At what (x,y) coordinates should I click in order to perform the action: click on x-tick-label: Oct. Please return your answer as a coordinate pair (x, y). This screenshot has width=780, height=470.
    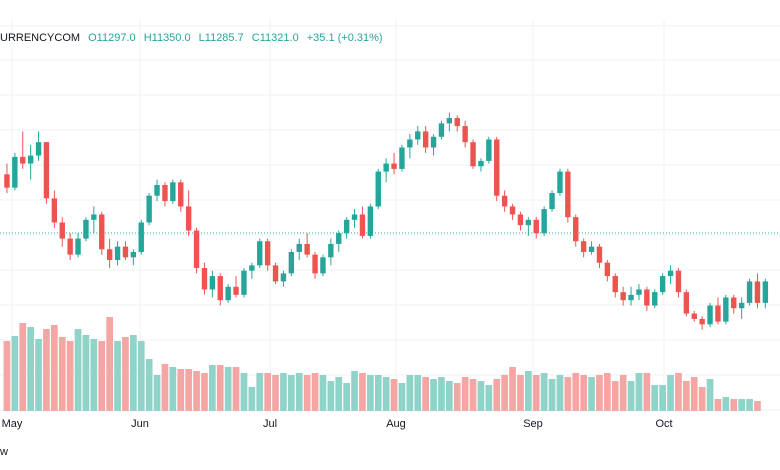
    Looking at the image, I should click on (663, 424).